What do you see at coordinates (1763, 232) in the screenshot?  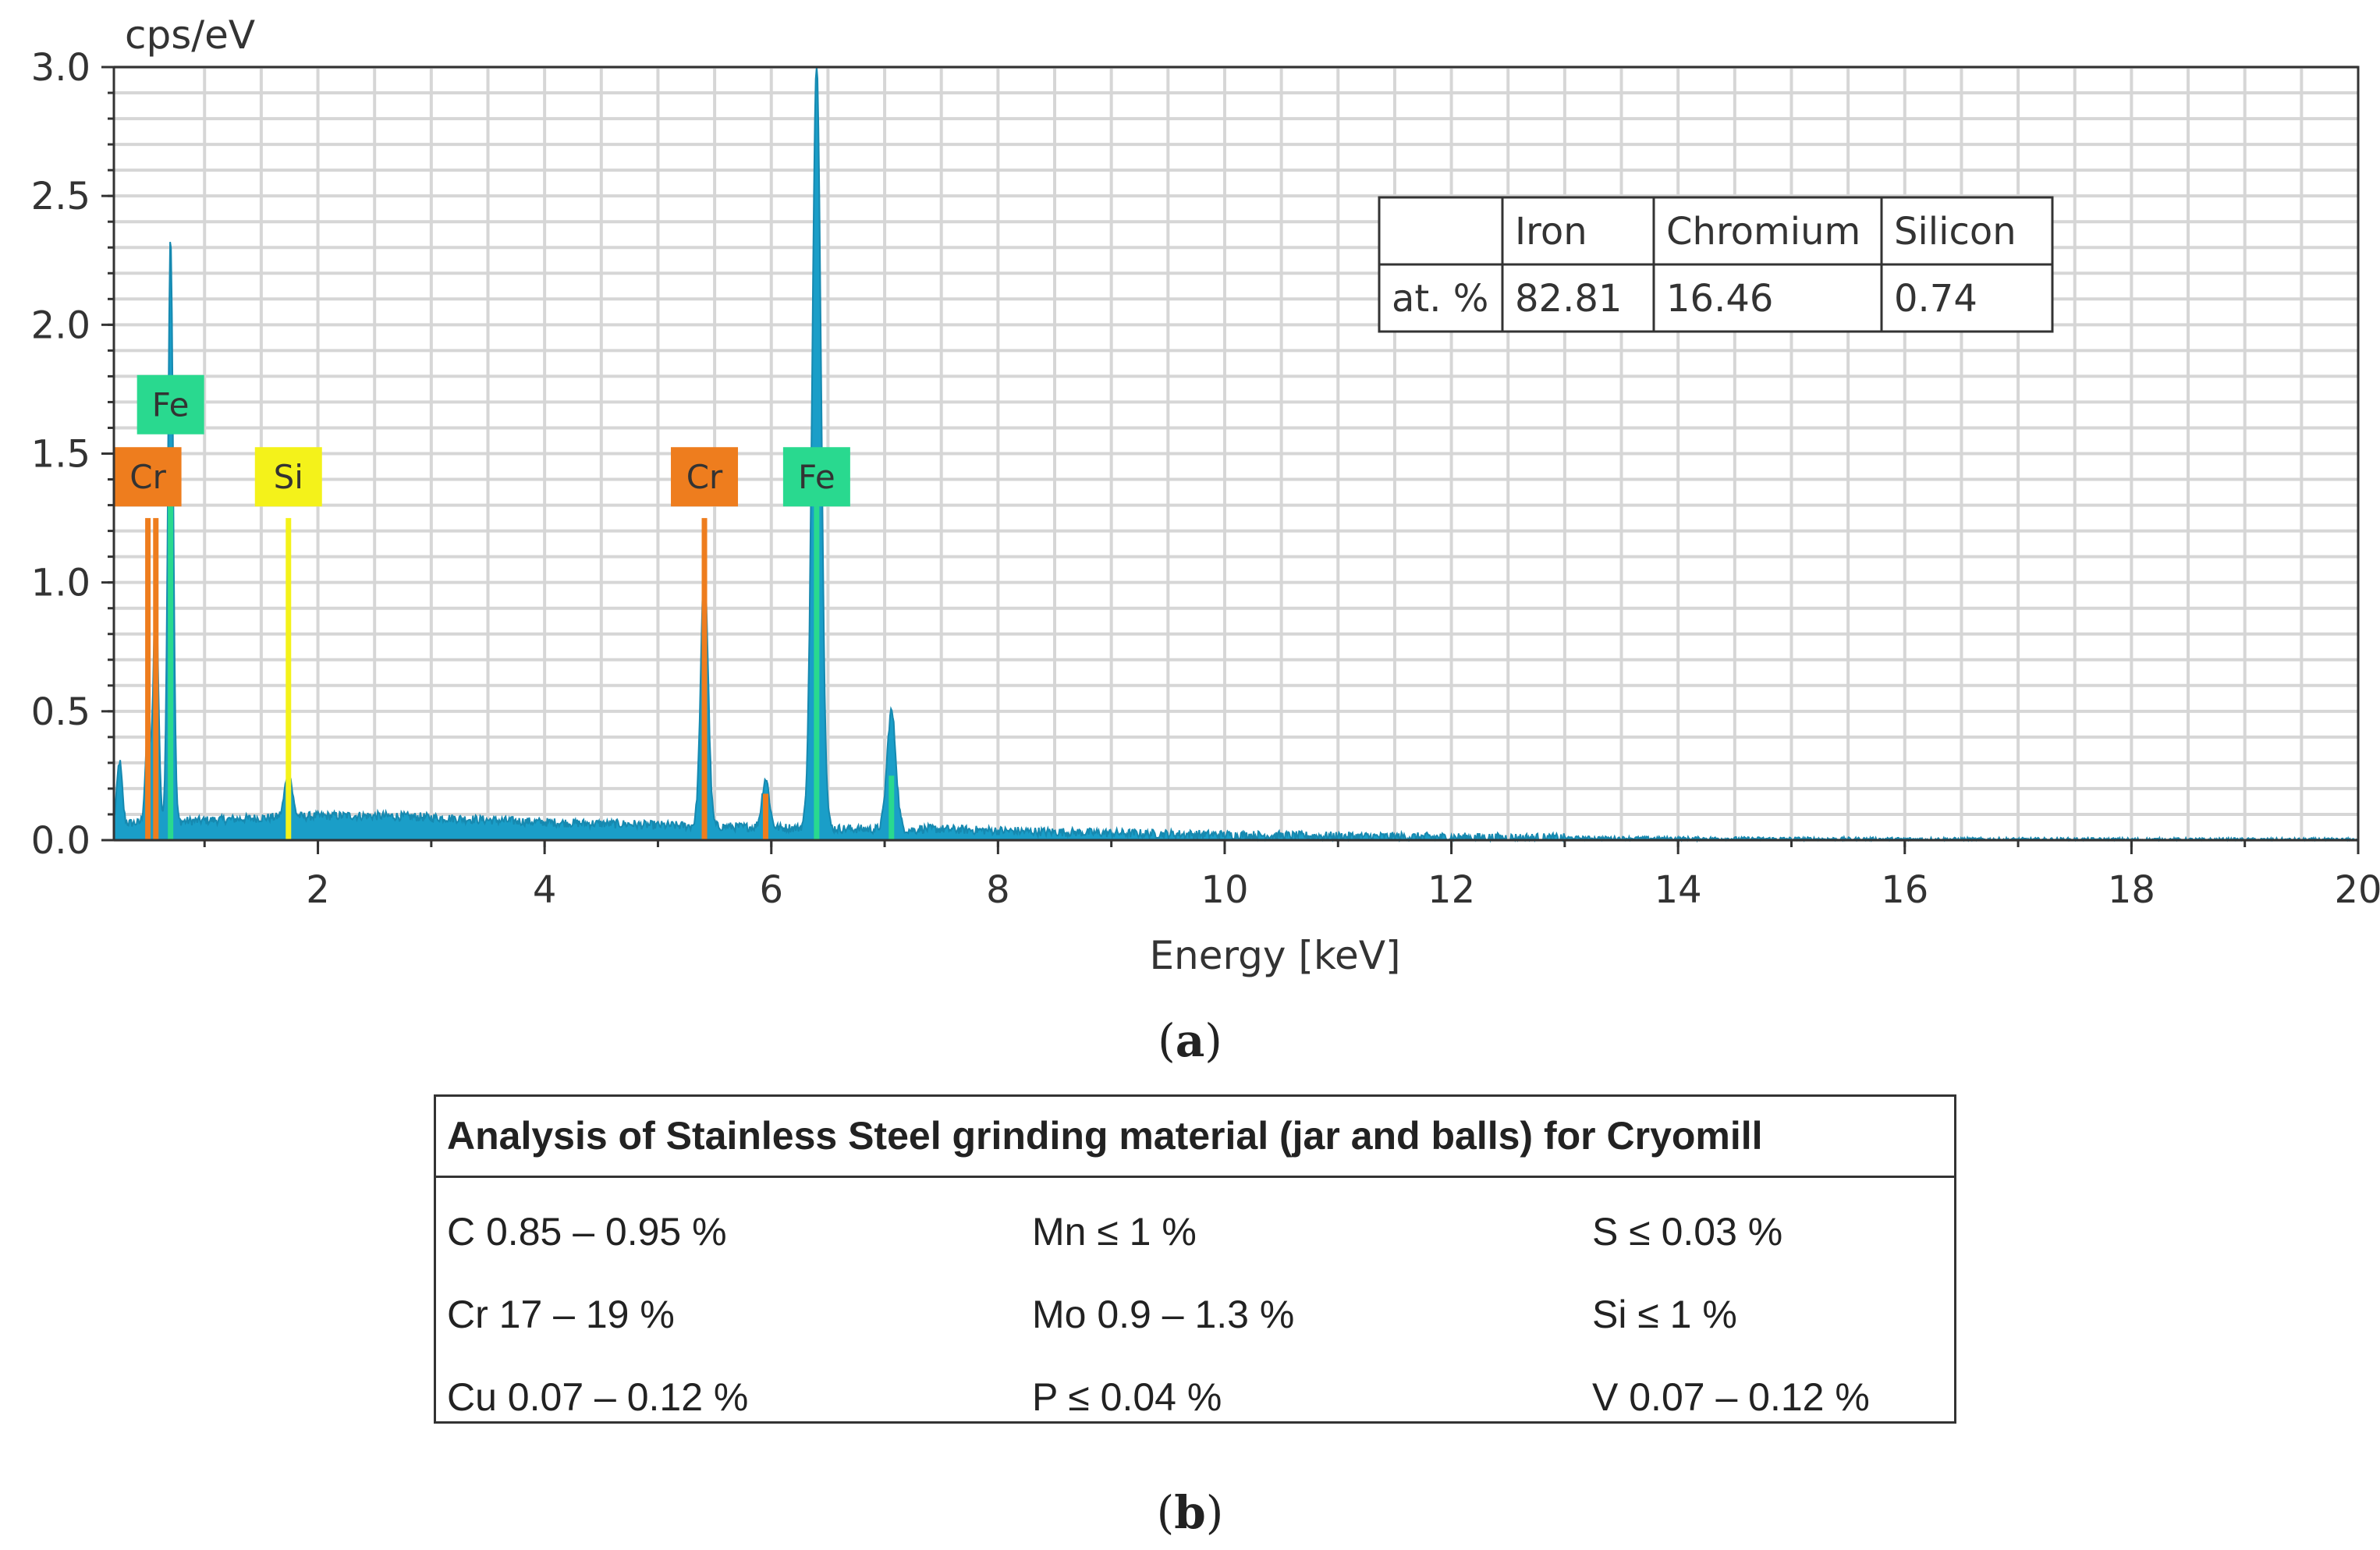 I see `composition-header-cell: Chromium` at bounding box center [1763, 232].